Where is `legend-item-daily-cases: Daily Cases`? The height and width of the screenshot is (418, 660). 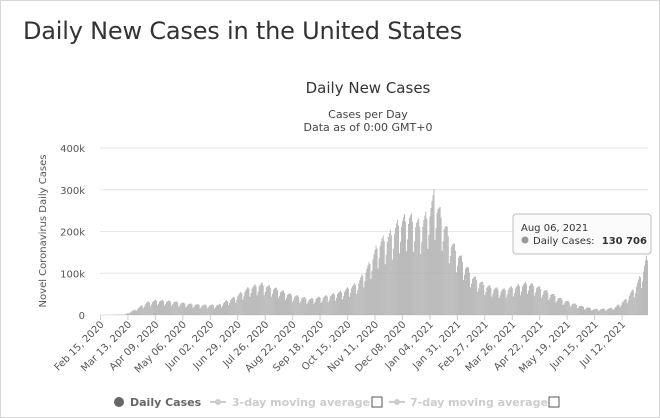
legend-item-daily-cases: Daily Cases is located at coordinates (158, 402).